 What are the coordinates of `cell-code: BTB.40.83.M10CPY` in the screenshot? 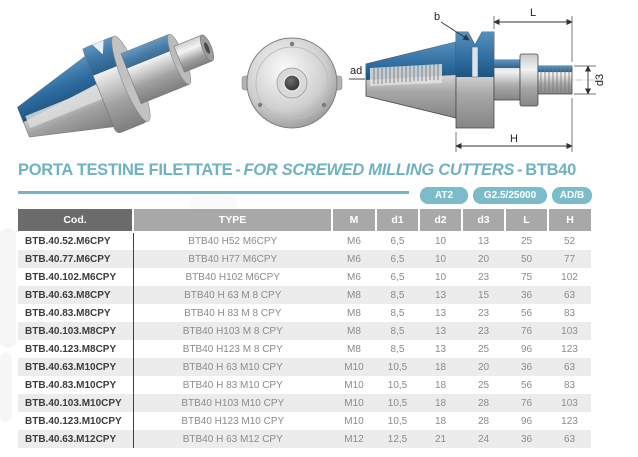 It's located at (71, 385).